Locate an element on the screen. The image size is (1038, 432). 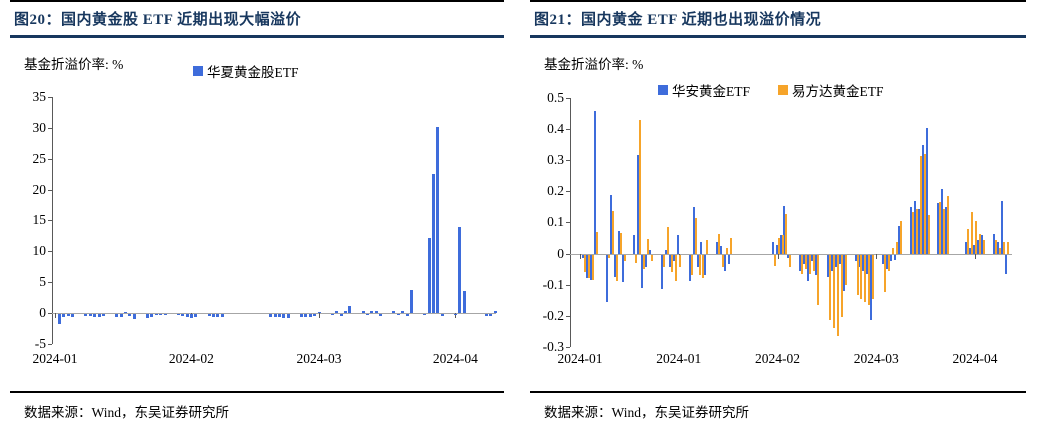
x-axis-tick-label: 2024-03 is located at coordinates (319, 358).